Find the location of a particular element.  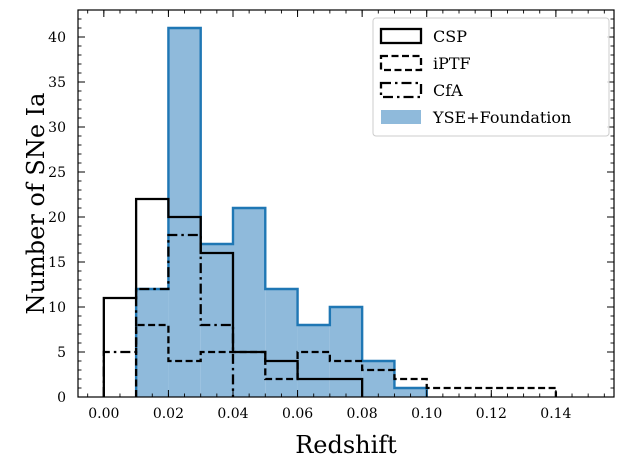

y-tick-label: 20 is located at coordinates (57, 218).